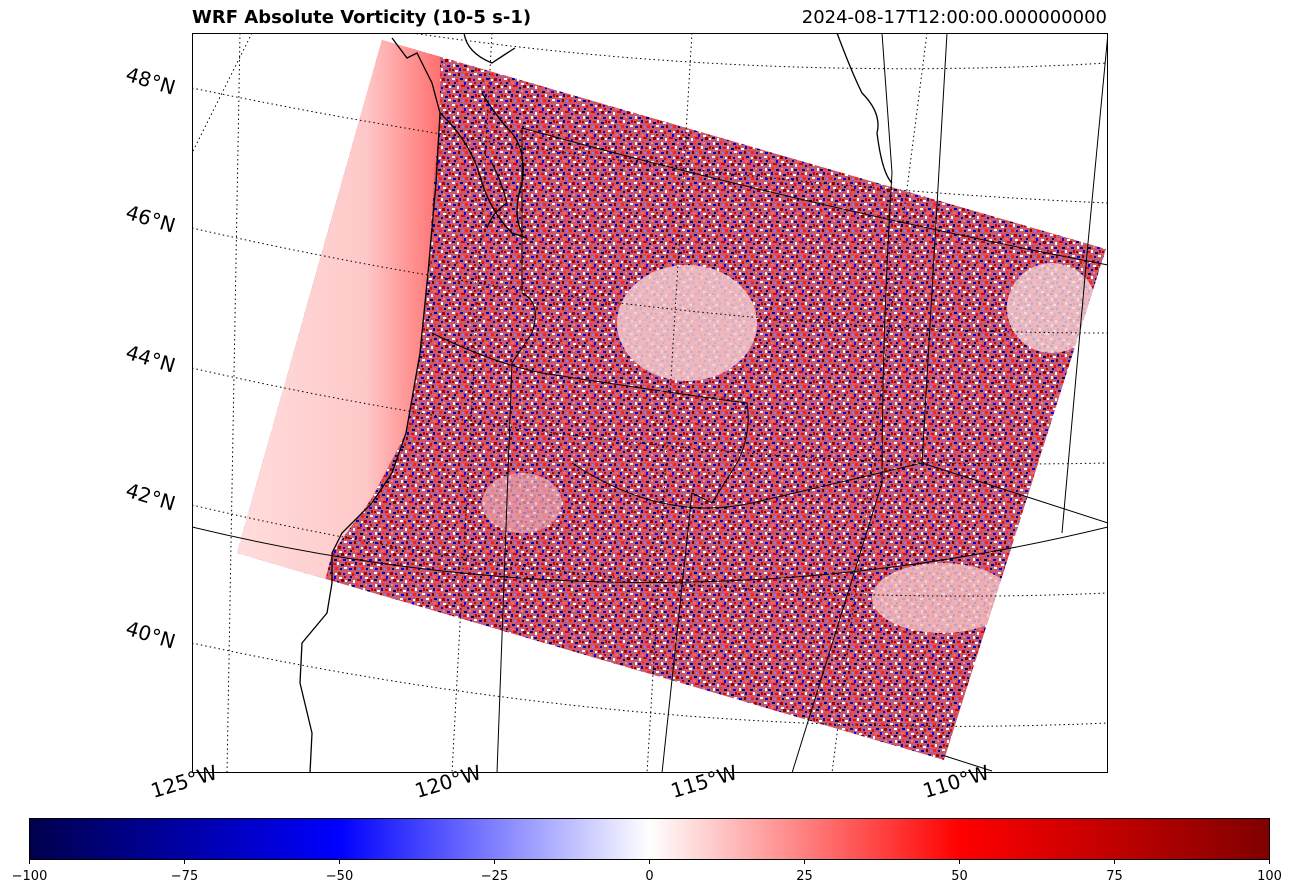 This screenshot has height=893, width=1292. I want to click on colorbar: −100 −75 −50 −25 0 25 50 75 100, so click(647, 851).